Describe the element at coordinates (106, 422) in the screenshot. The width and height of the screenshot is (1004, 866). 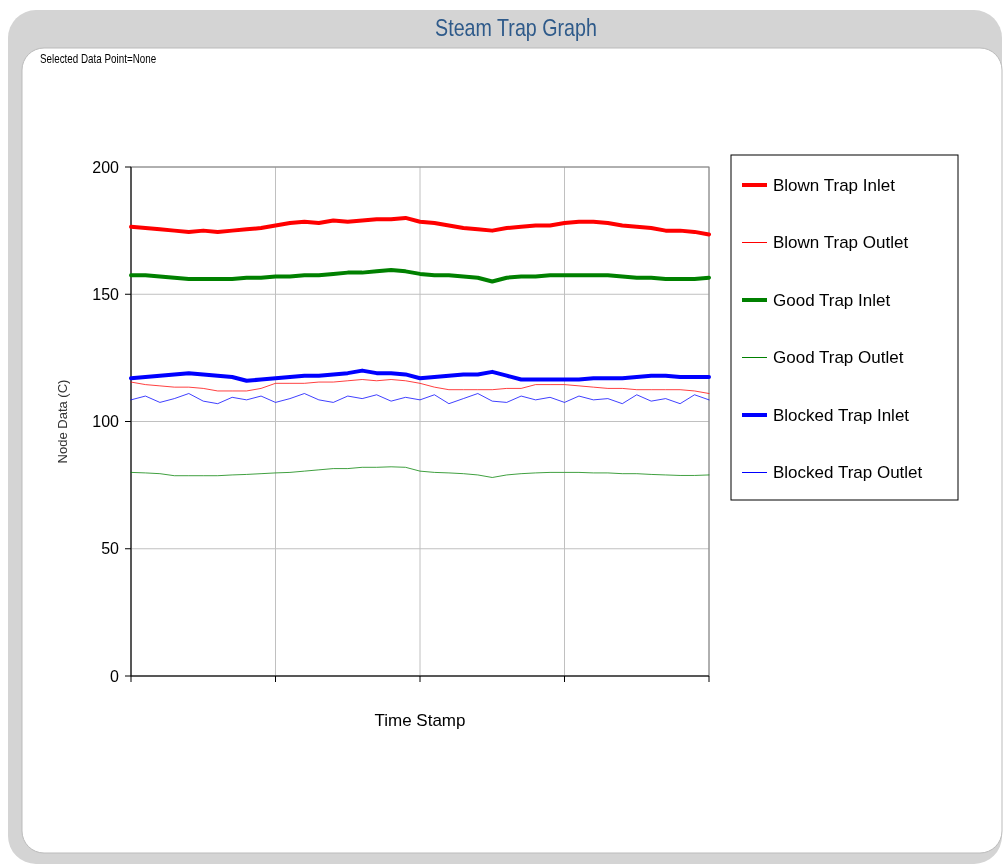
I see `y-tick-label: 100` at that location.